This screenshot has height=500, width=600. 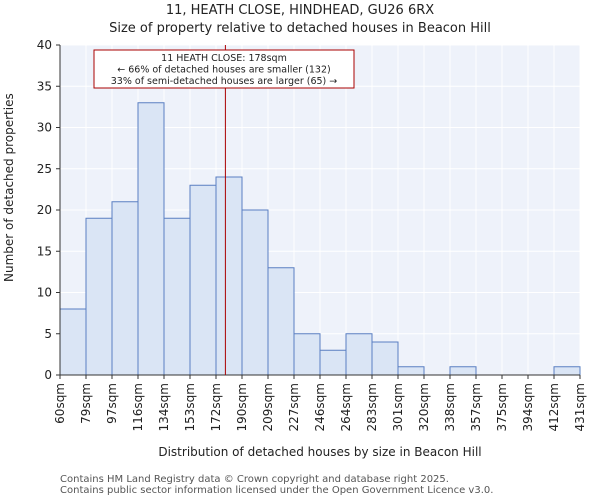 What do you see at coordinates (554, 407) in the screenshot?
I see `x-tick-label: 412sqm` at bounding box center [554, 407].